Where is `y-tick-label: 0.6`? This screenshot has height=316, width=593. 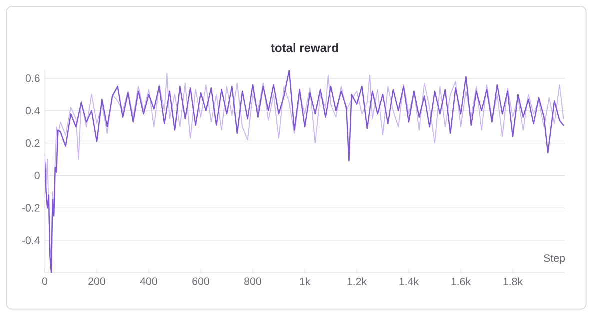 y-tick-label: 0.6 is located at coordinates (33, 78).